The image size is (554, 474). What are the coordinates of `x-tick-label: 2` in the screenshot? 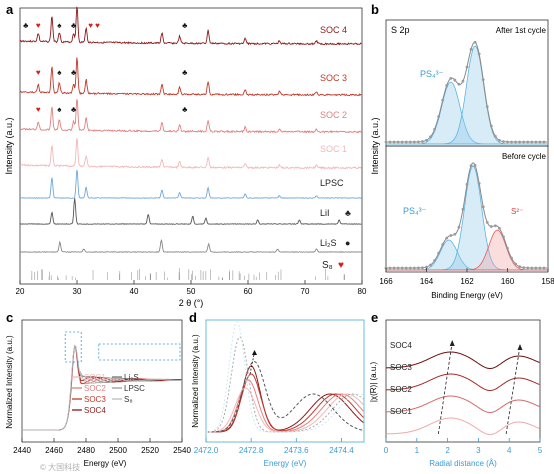 It's located at (447, 450).